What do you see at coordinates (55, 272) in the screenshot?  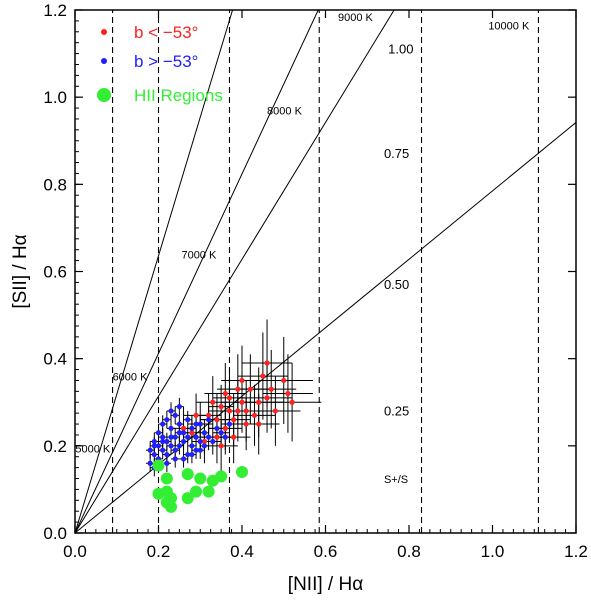 I see `y-tick-label: 0.6` at bounding box center [55, 272].